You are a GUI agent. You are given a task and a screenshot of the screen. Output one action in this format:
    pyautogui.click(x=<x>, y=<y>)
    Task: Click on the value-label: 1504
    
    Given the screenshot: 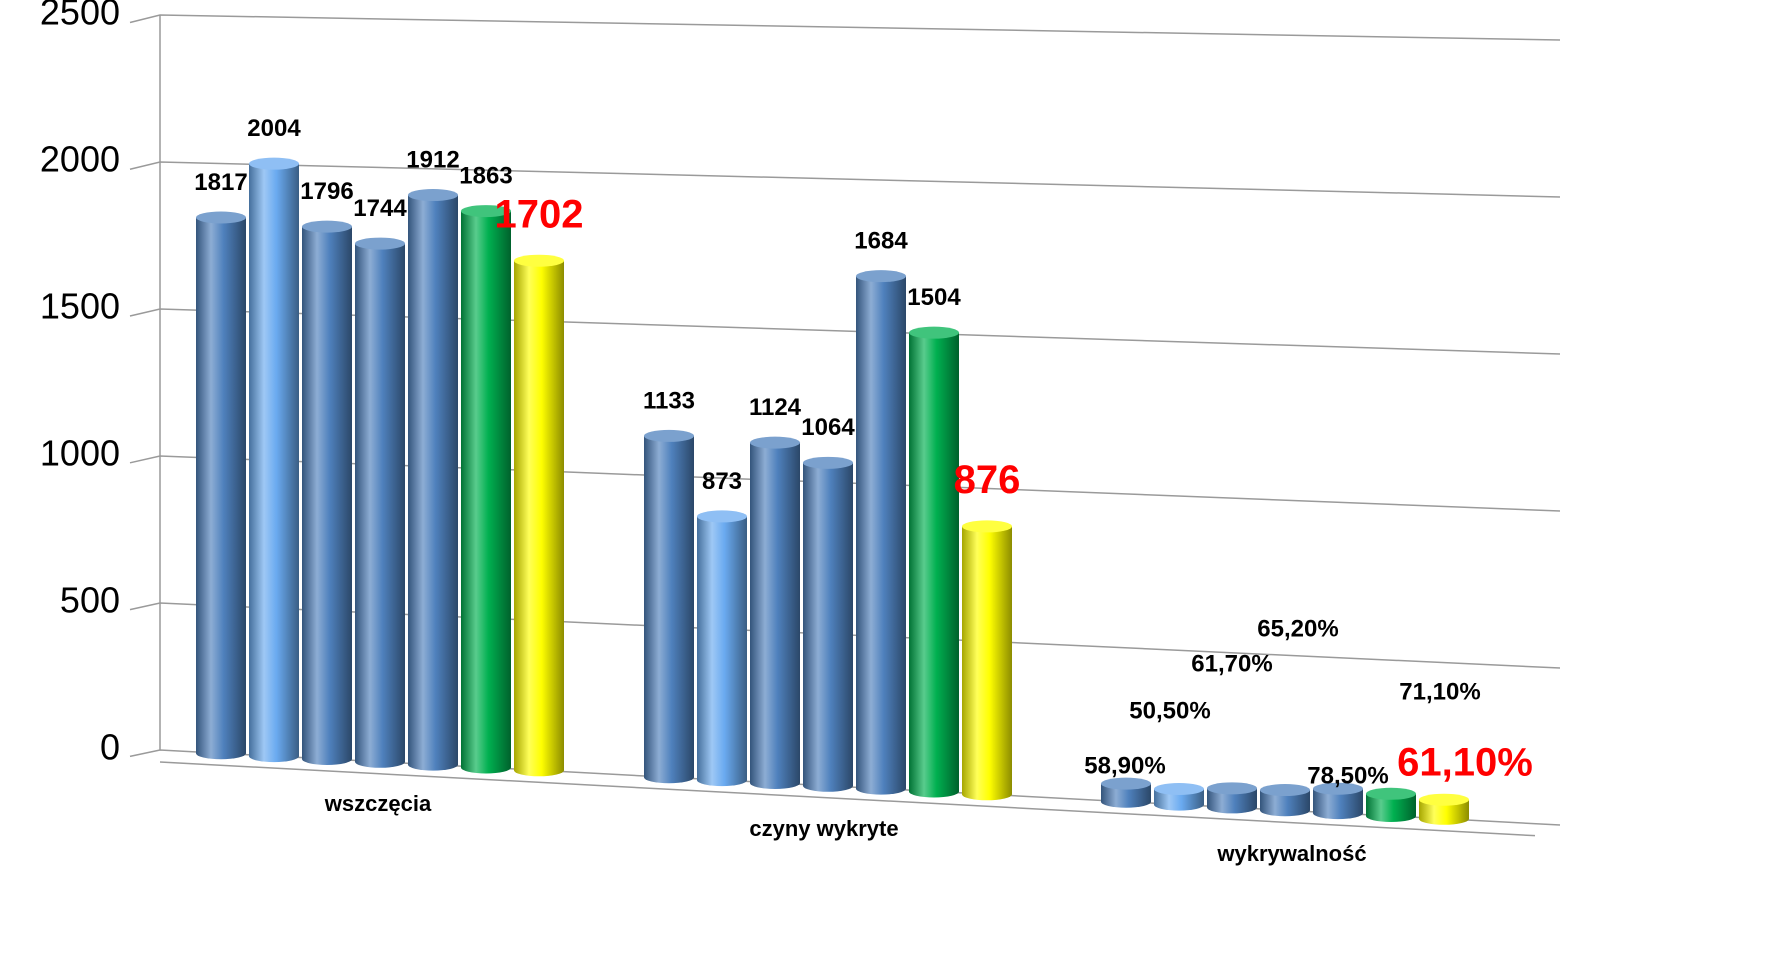 What is the action you would take?
    pyautogui.click(x=934, y=297)
    